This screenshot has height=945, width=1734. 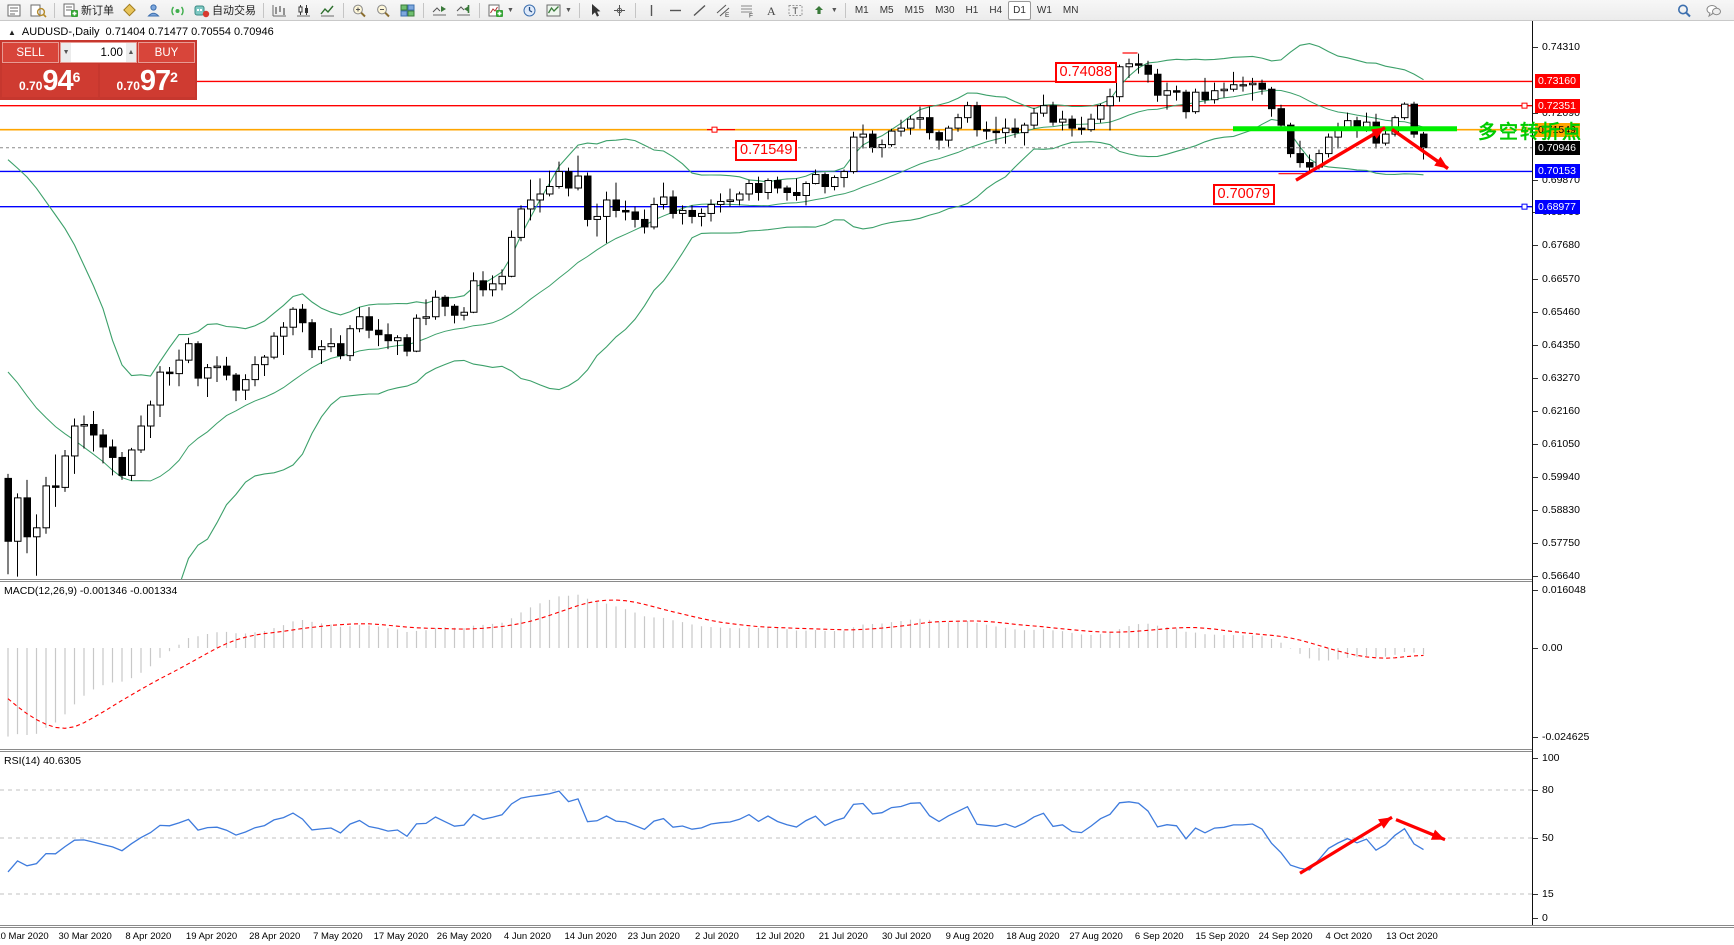 What do you see at coordinates (675, 10) in the screenshot?
I see `horizontal-line-icon` at bounding box center [675, 10].